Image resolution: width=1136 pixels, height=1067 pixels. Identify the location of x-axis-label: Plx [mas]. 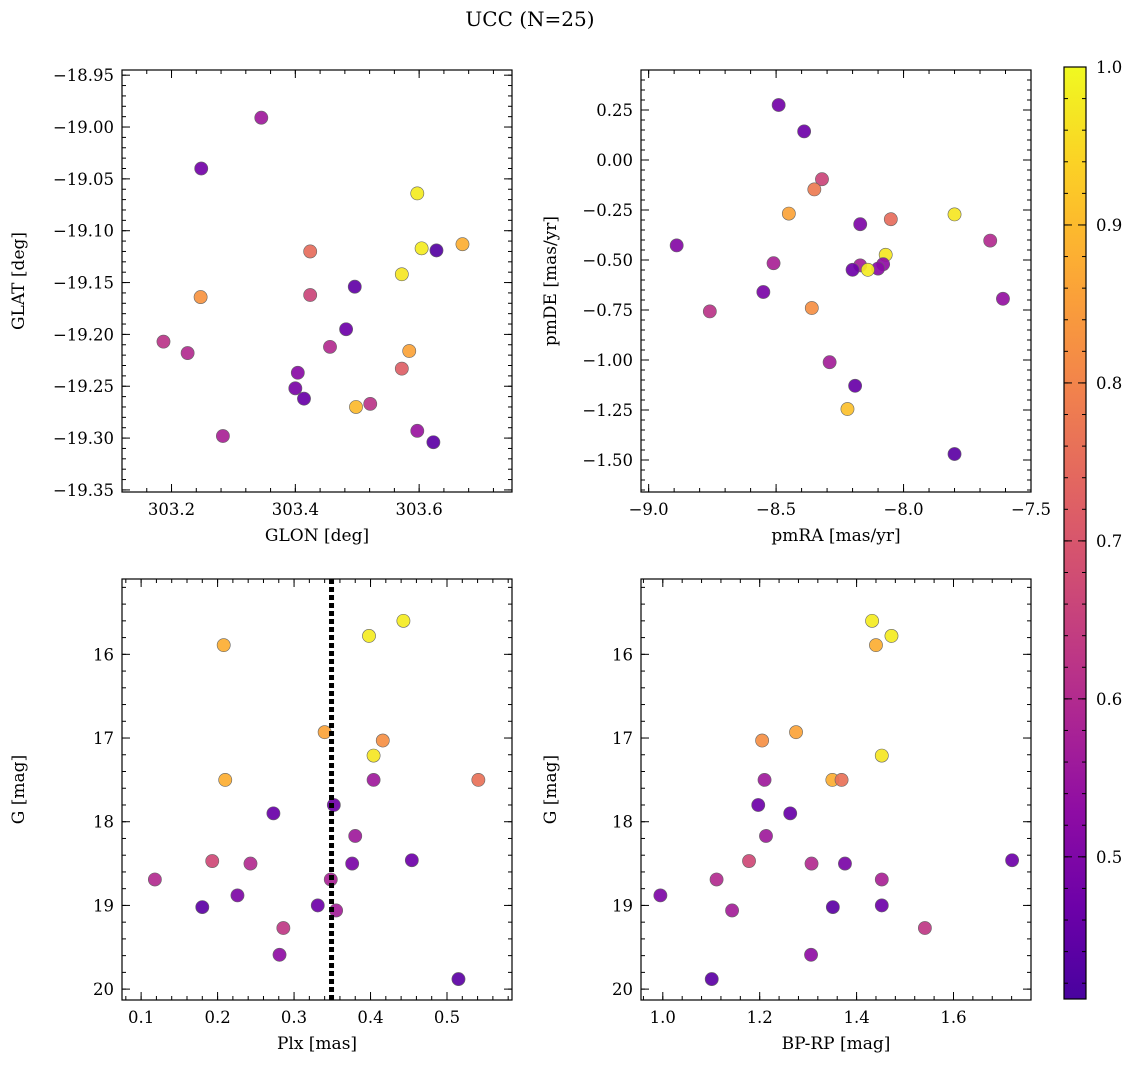
(317, 1044).